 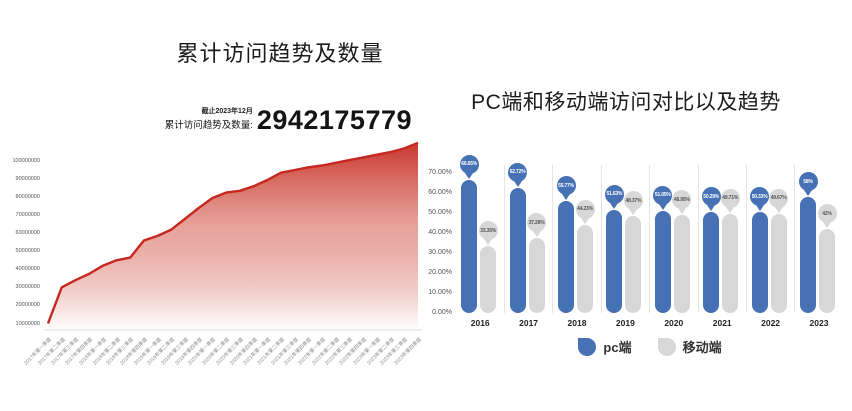 What do you see at coordinates (711, 199) in the screenshot?
I see `pc-bubble-2021: 50.29%` at bounding box center [711, 199].